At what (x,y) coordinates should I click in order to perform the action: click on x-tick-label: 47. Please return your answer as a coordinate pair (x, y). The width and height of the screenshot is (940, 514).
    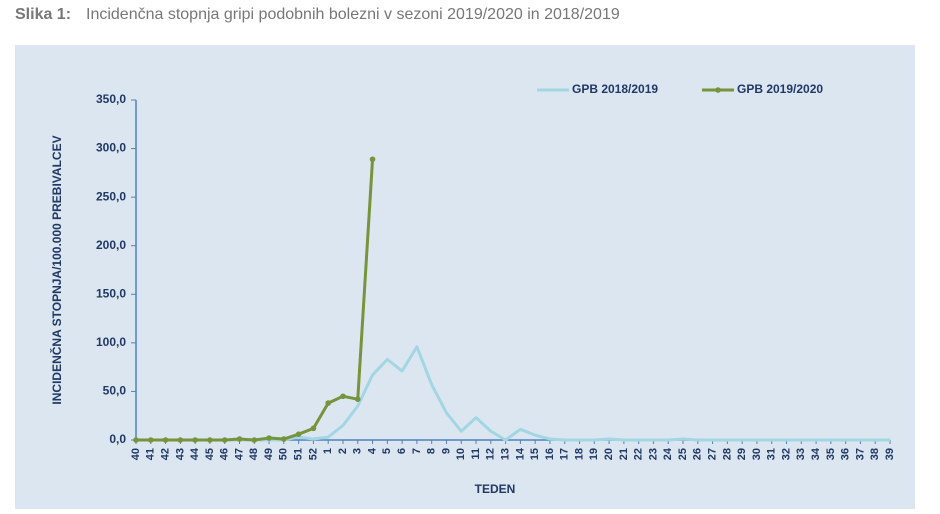
    Looking at the image, I should click on (239, 454).